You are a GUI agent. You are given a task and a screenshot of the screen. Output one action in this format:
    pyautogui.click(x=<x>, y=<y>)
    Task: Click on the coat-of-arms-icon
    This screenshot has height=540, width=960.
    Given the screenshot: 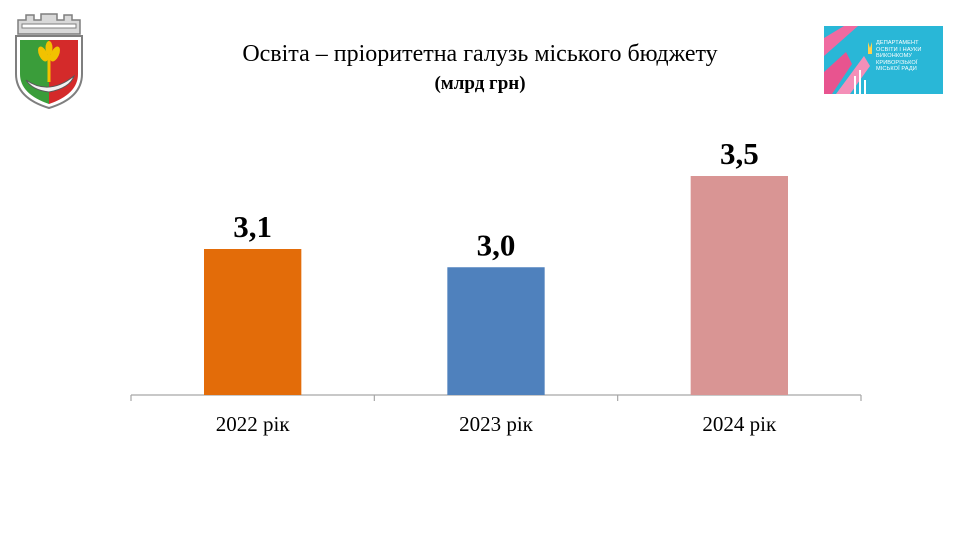 What is the action you would take?
    pyautogui.click(x=49, y=61)
    